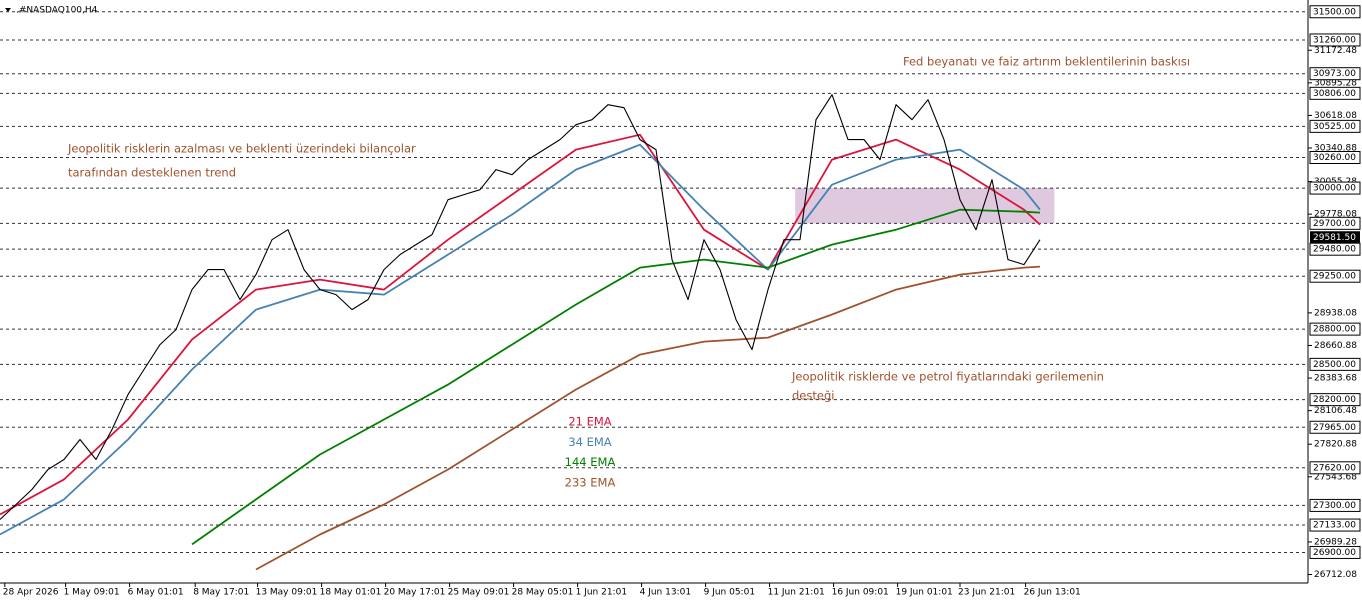 This screenshot has height=607, width=1362. I want to click on level-label: 28200.00, so click(1334, 400).